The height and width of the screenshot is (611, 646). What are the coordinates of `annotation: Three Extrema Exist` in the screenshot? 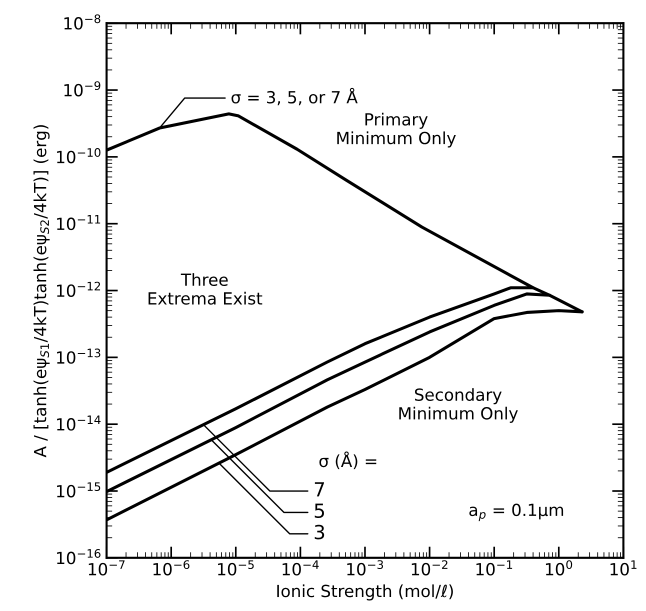 It's located at (205, 289).